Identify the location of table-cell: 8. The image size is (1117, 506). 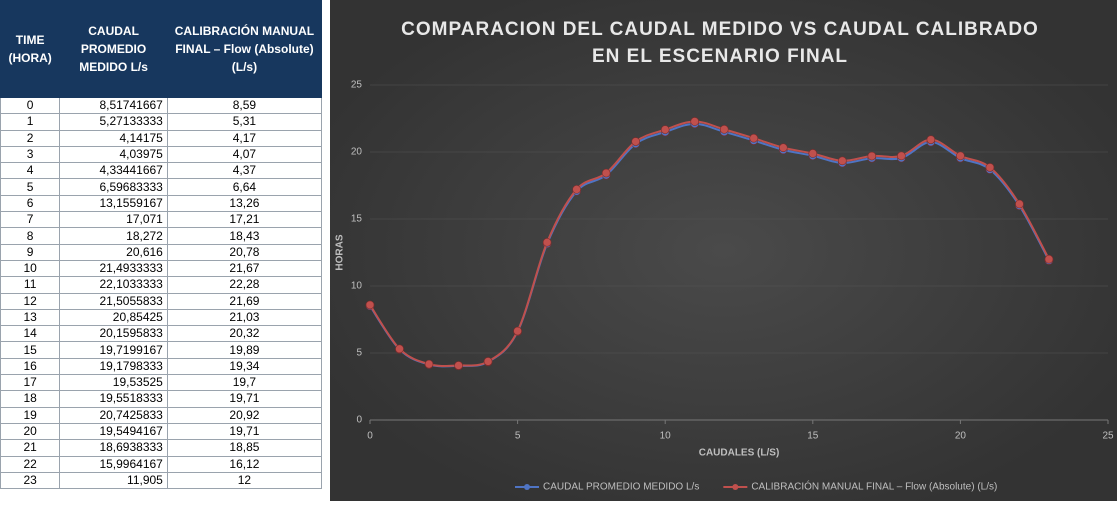
(30, 236).